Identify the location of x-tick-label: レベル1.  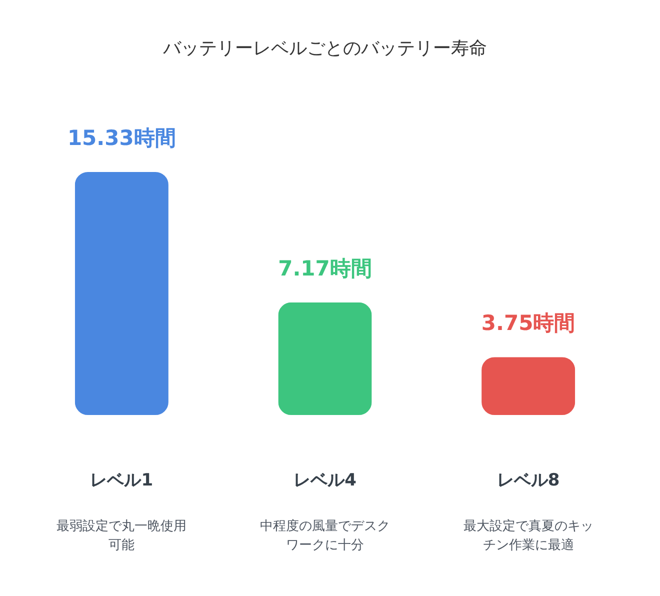
(122, 480).